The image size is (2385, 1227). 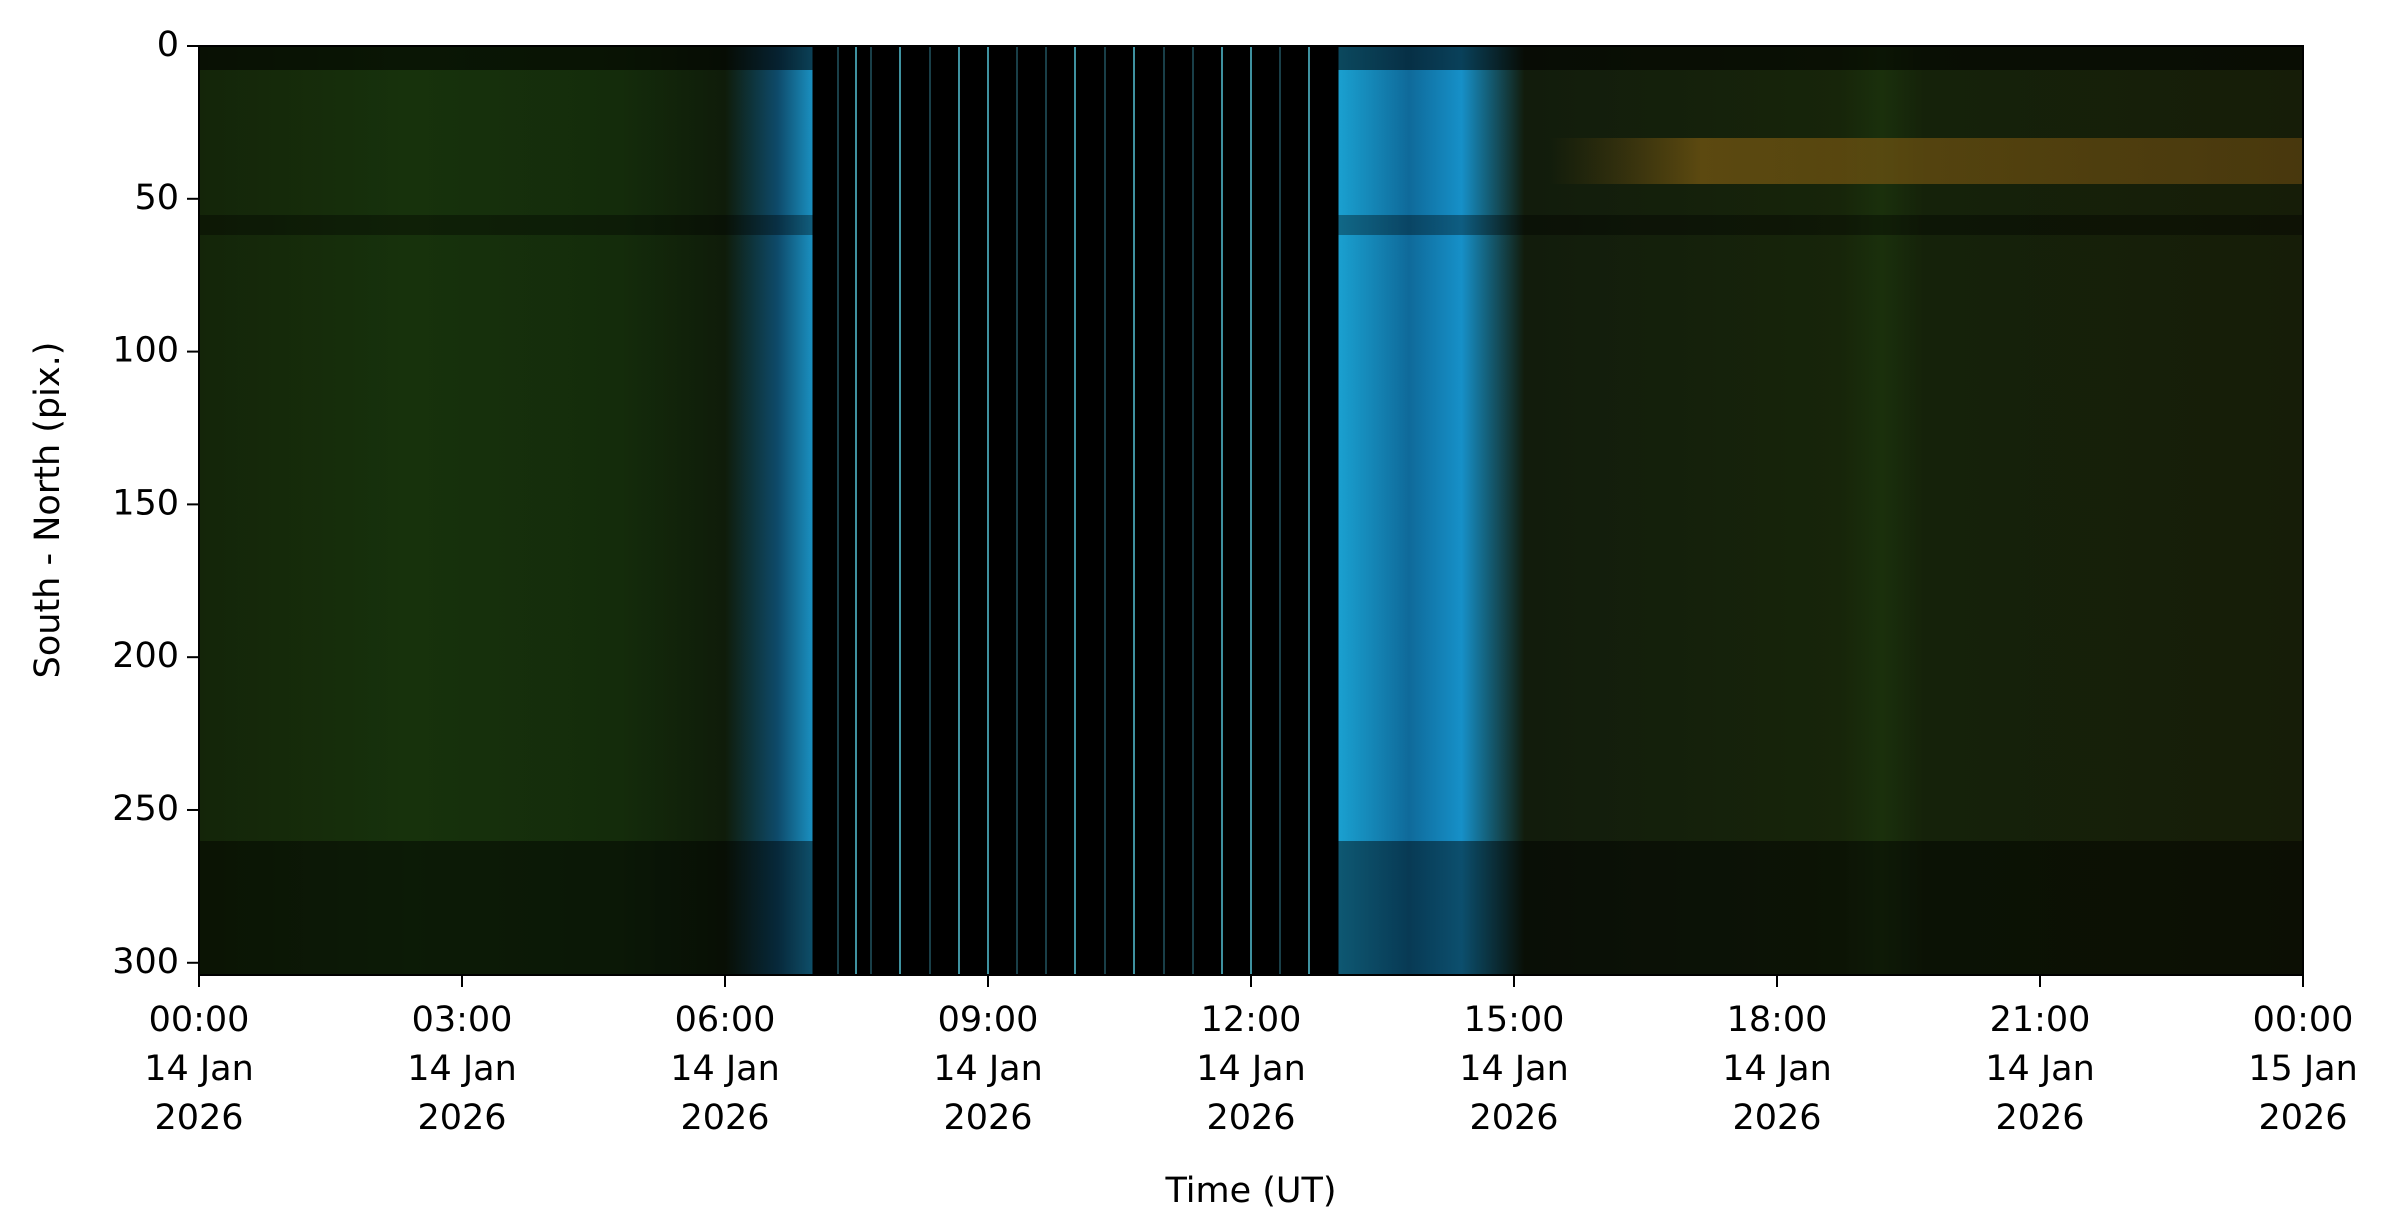 I want to click on y-tick-label: 50, so click(x=156, y=198).